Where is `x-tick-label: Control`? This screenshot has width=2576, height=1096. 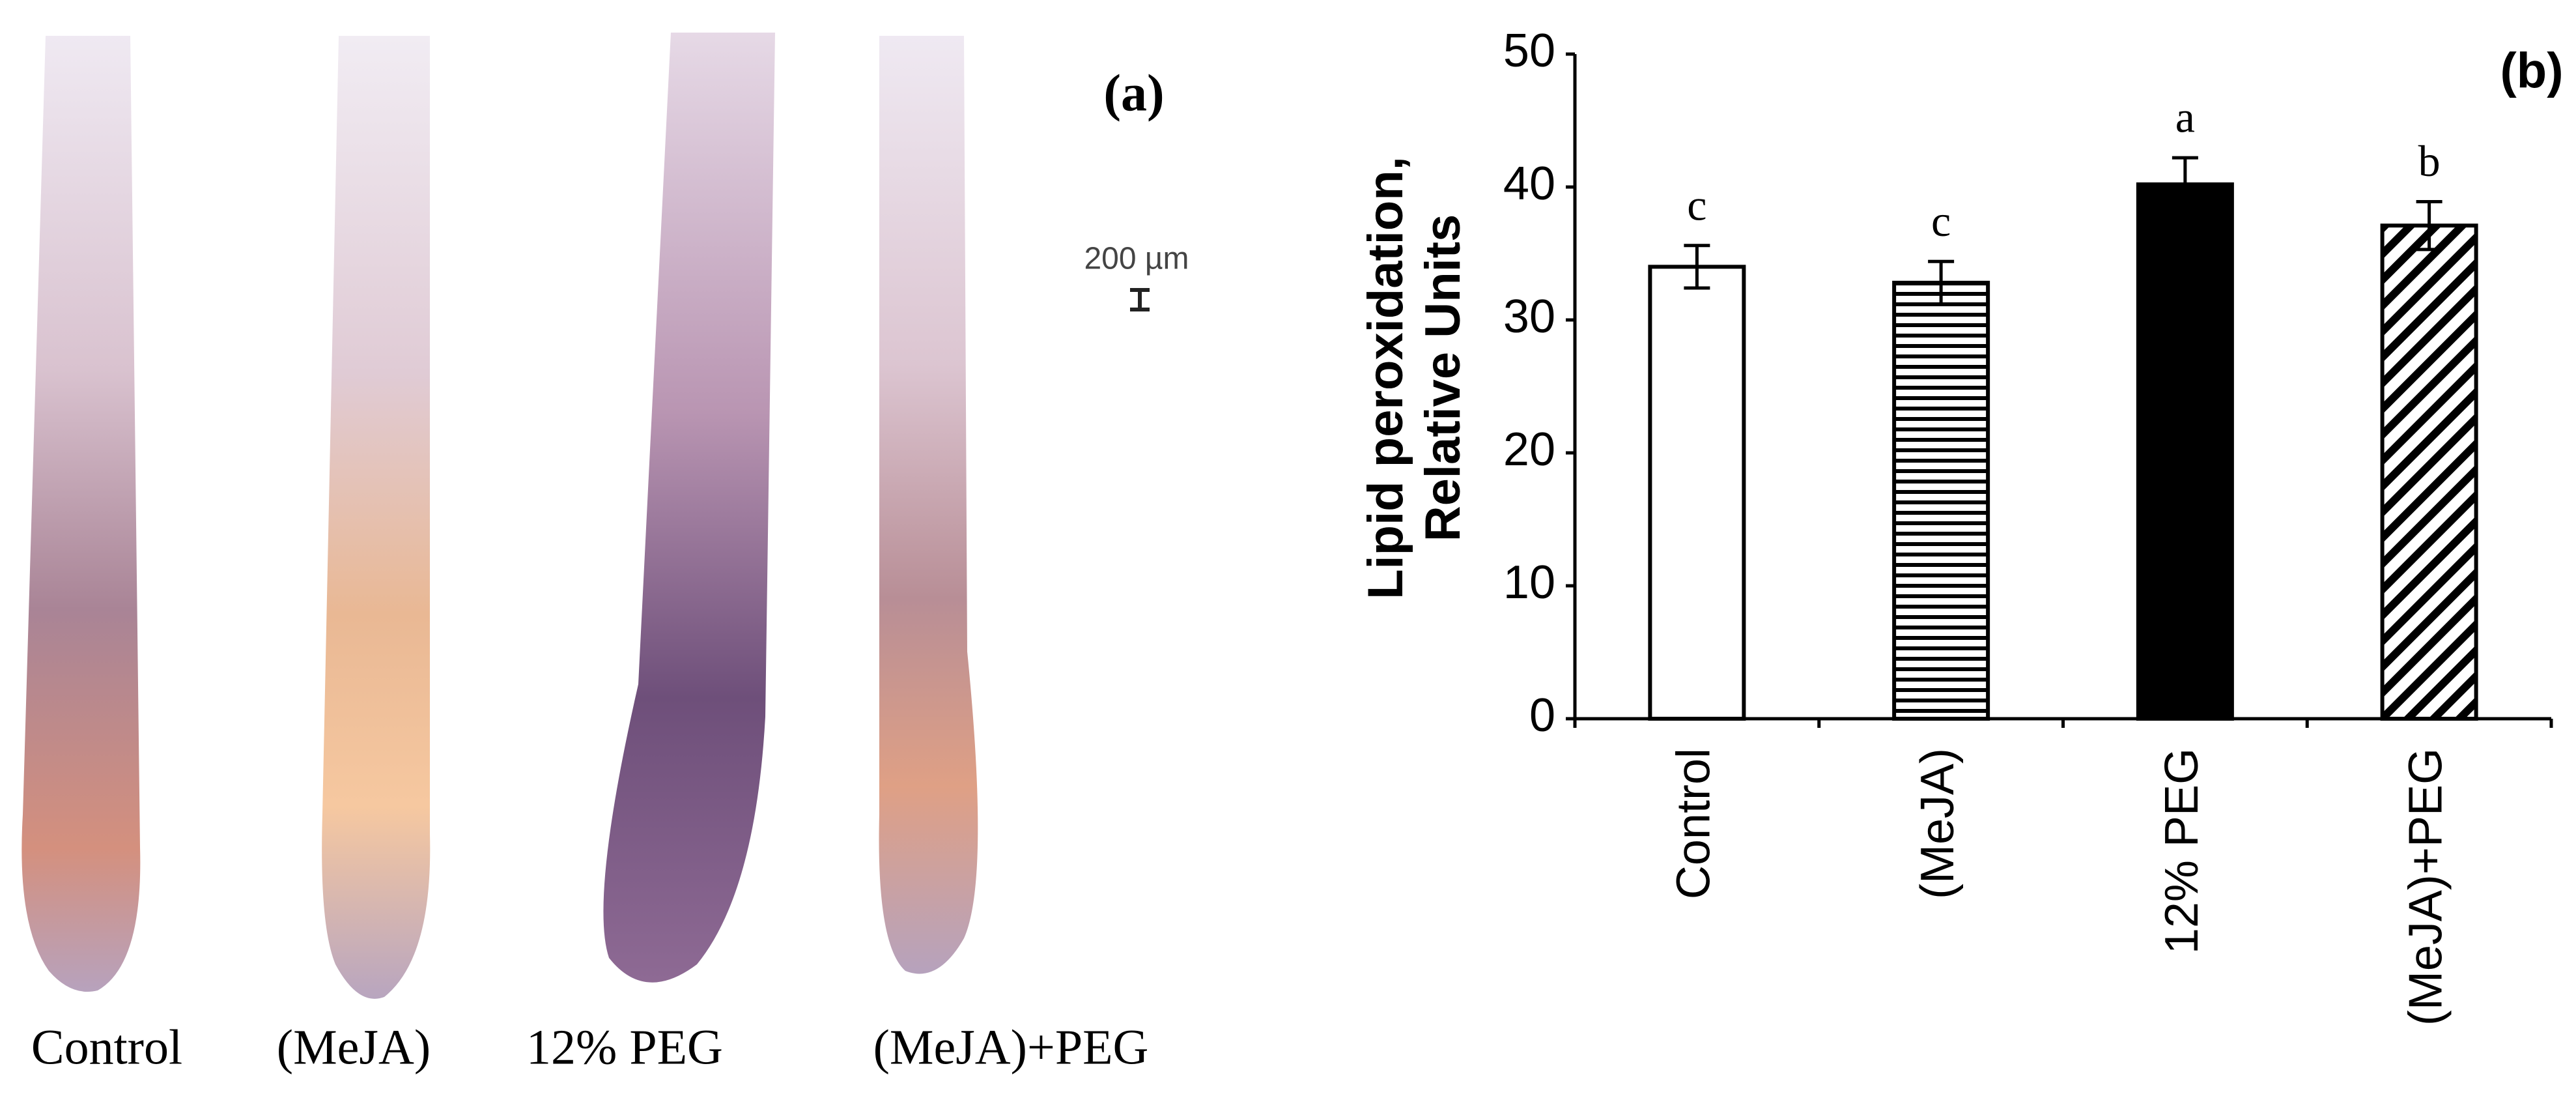
x-tick-label: Control is located at coordinates (1693, 823).